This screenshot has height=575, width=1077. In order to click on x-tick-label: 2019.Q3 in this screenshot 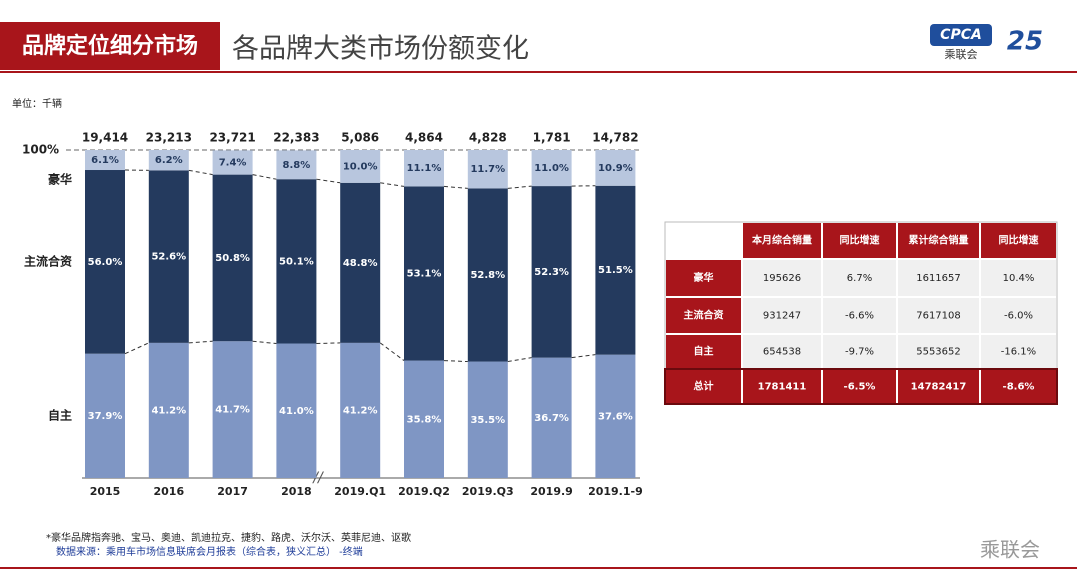, I will do `click(488, 491)`.